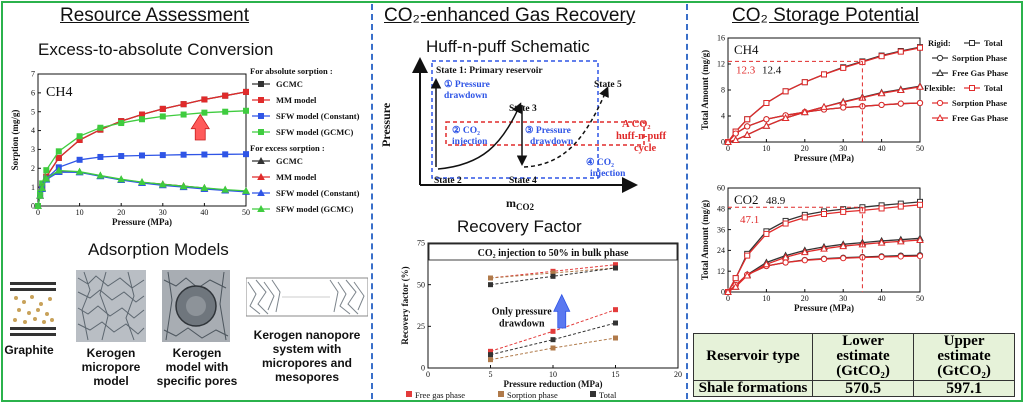  What do you see at coordinates (519, 226) in the screenshot?
I see `recovery-factor-title: Recovery Factor` at bounding box center [519, 226].